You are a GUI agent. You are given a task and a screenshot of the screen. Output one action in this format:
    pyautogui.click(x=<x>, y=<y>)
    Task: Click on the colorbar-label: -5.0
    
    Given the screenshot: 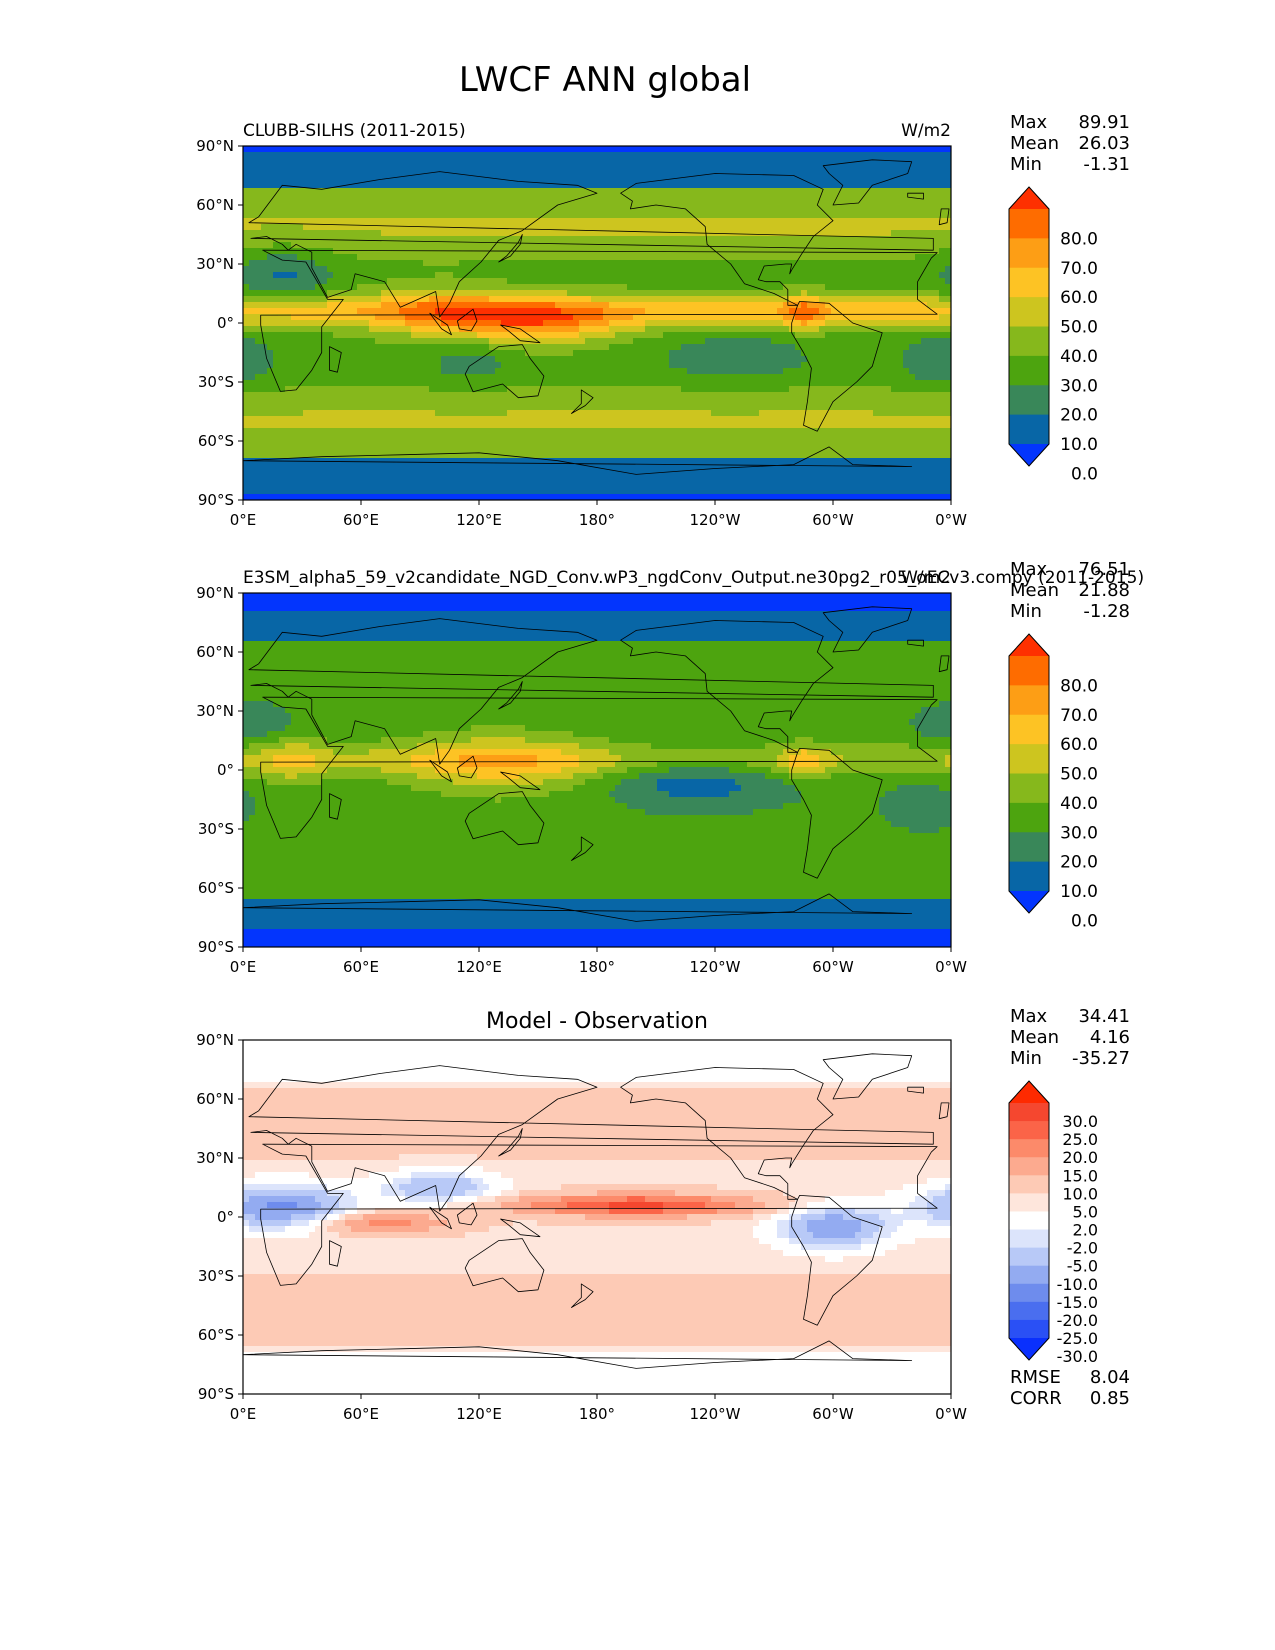 What is the action you would take?
    pyautogui.click(x=1082, y=1266)
    